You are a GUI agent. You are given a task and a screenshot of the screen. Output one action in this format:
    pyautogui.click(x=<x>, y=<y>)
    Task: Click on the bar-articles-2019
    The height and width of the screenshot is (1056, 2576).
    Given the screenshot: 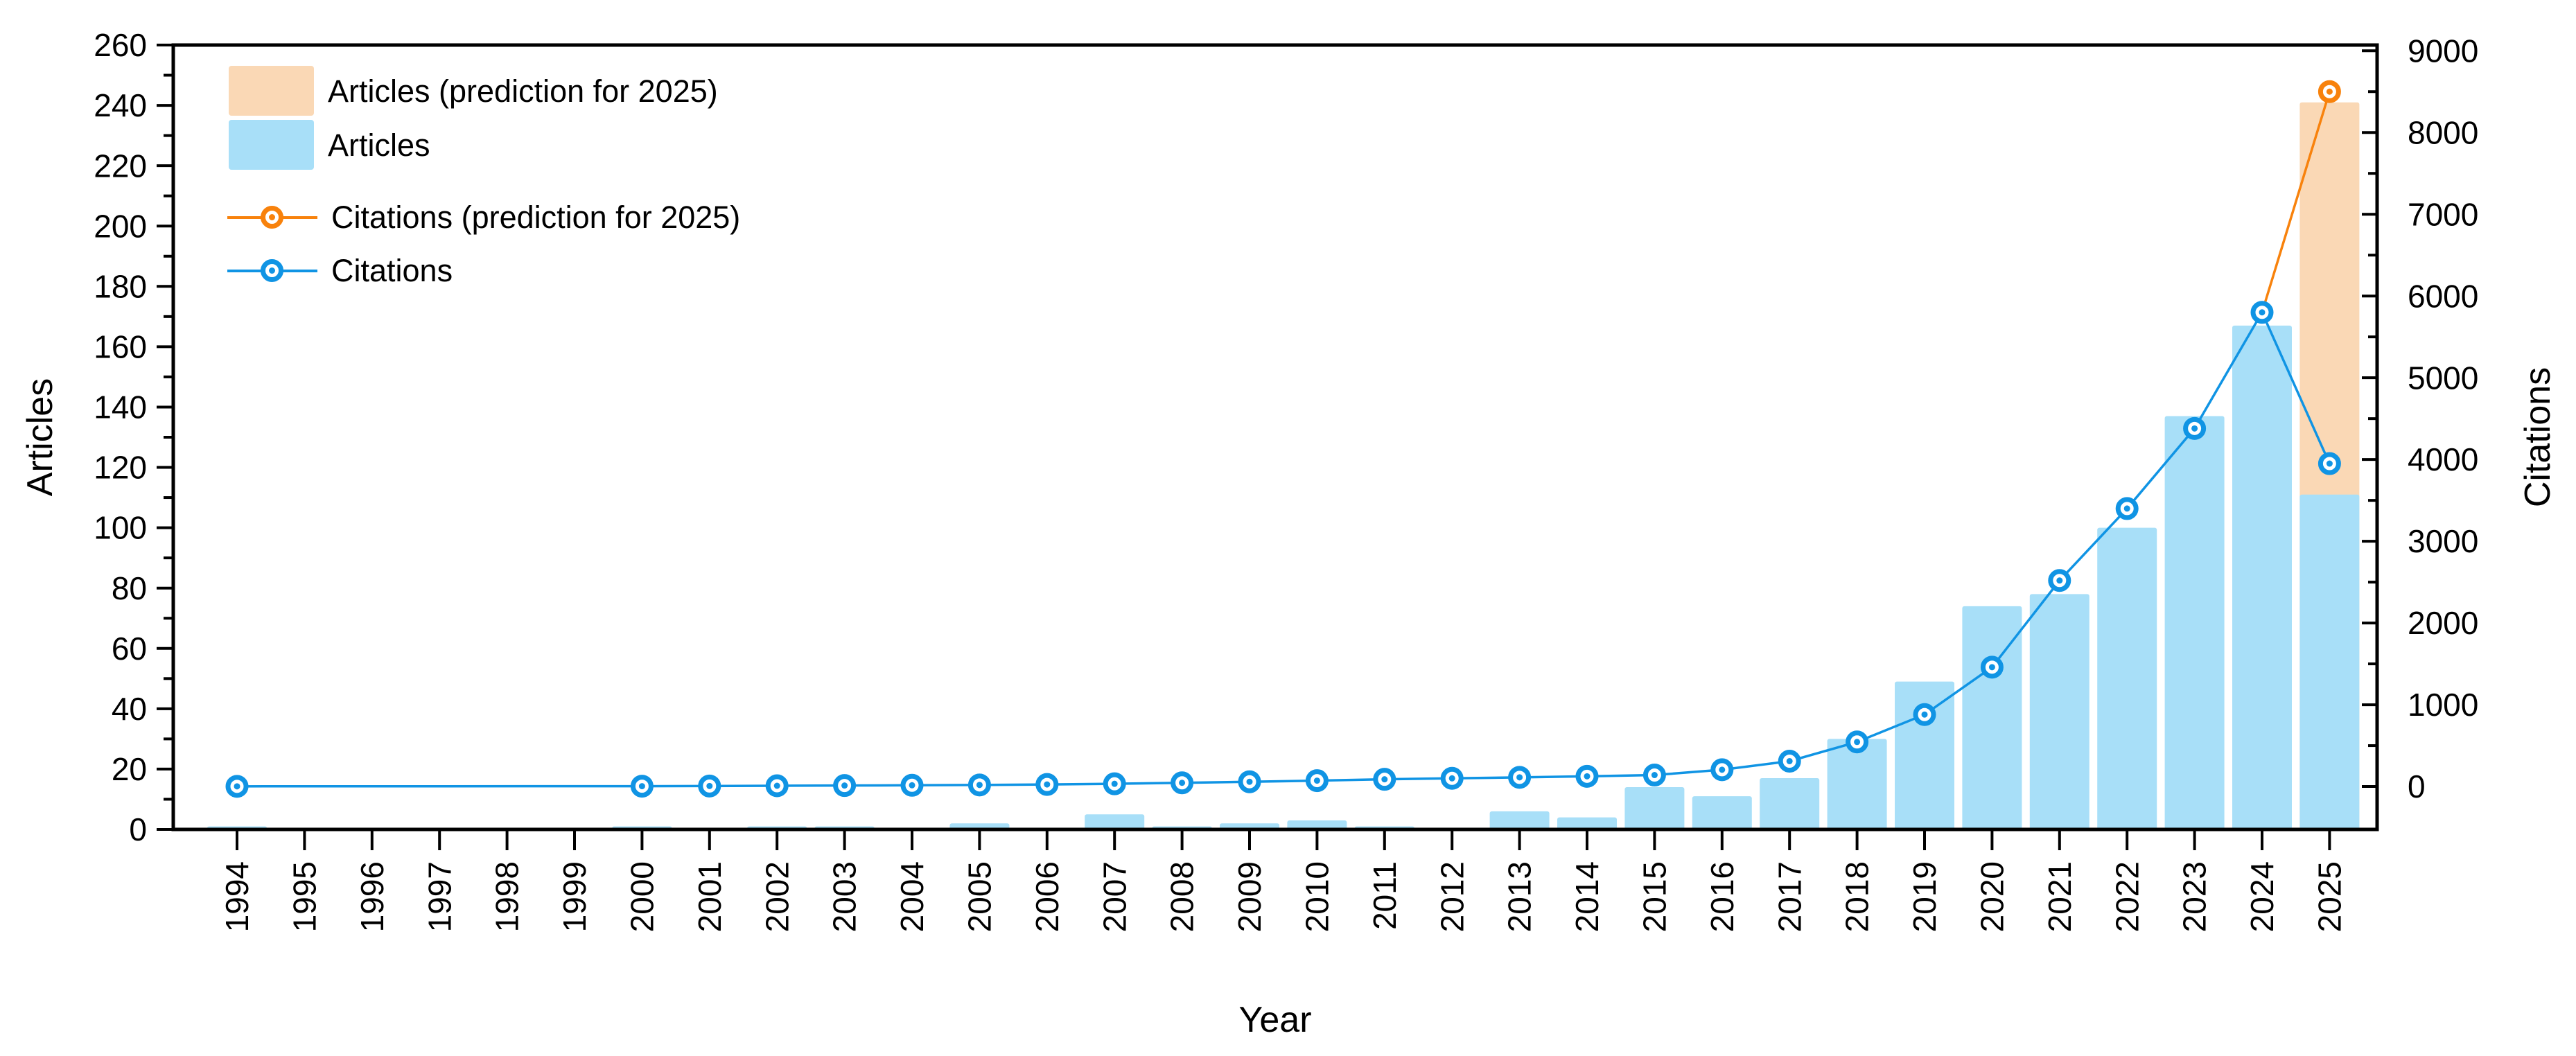 What is the action you would take?
    pyautogui.click(x=1924, y=755)
    